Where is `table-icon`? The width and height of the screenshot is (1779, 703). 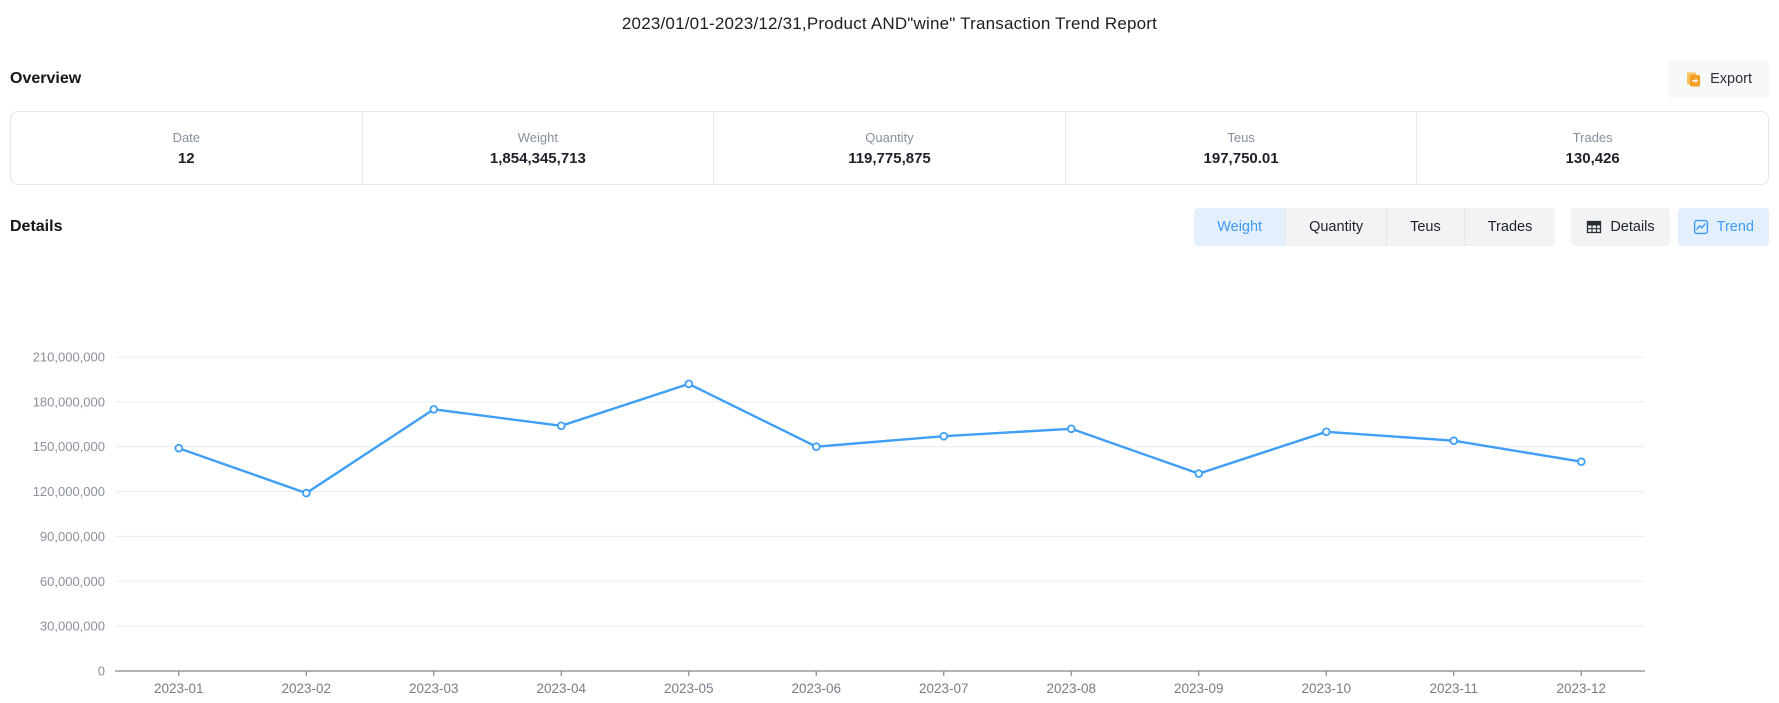 table-icon is located at coordinates (1594, 227).